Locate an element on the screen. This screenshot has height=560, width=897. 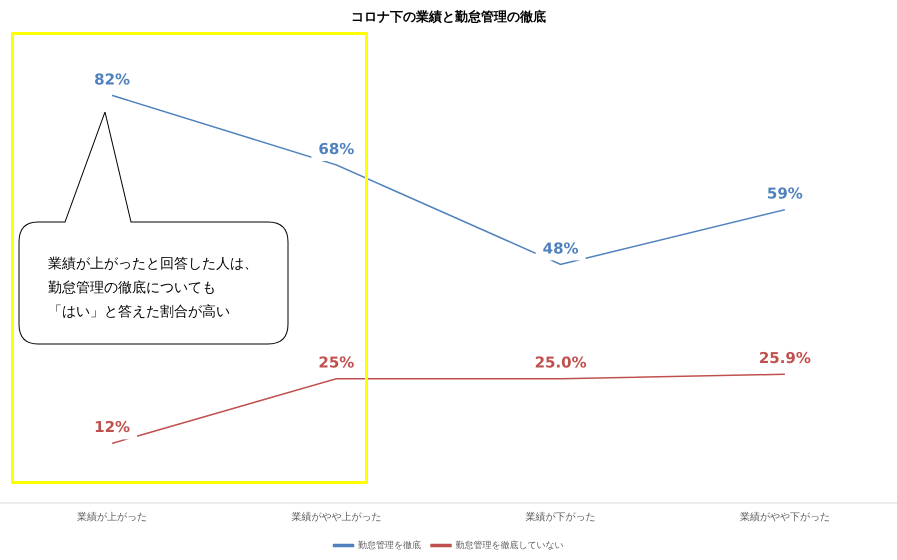
data-label: 59% is located at coordinates (784, 193).